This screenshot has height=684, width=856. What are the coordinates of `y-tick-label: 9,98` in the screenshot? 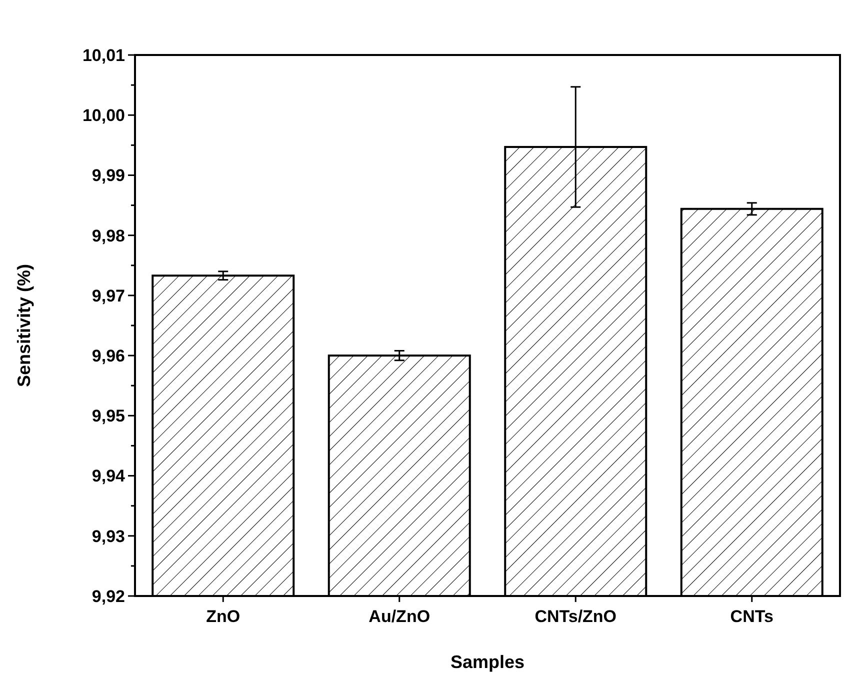 It's located at (108, 236).